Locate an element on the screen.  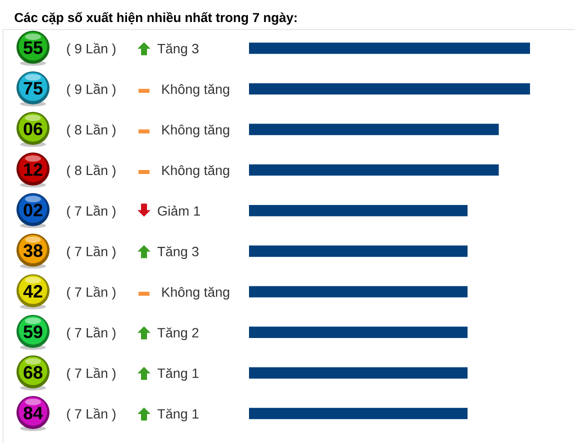
text: Giảm 1 is located at coordinates (179, 211).